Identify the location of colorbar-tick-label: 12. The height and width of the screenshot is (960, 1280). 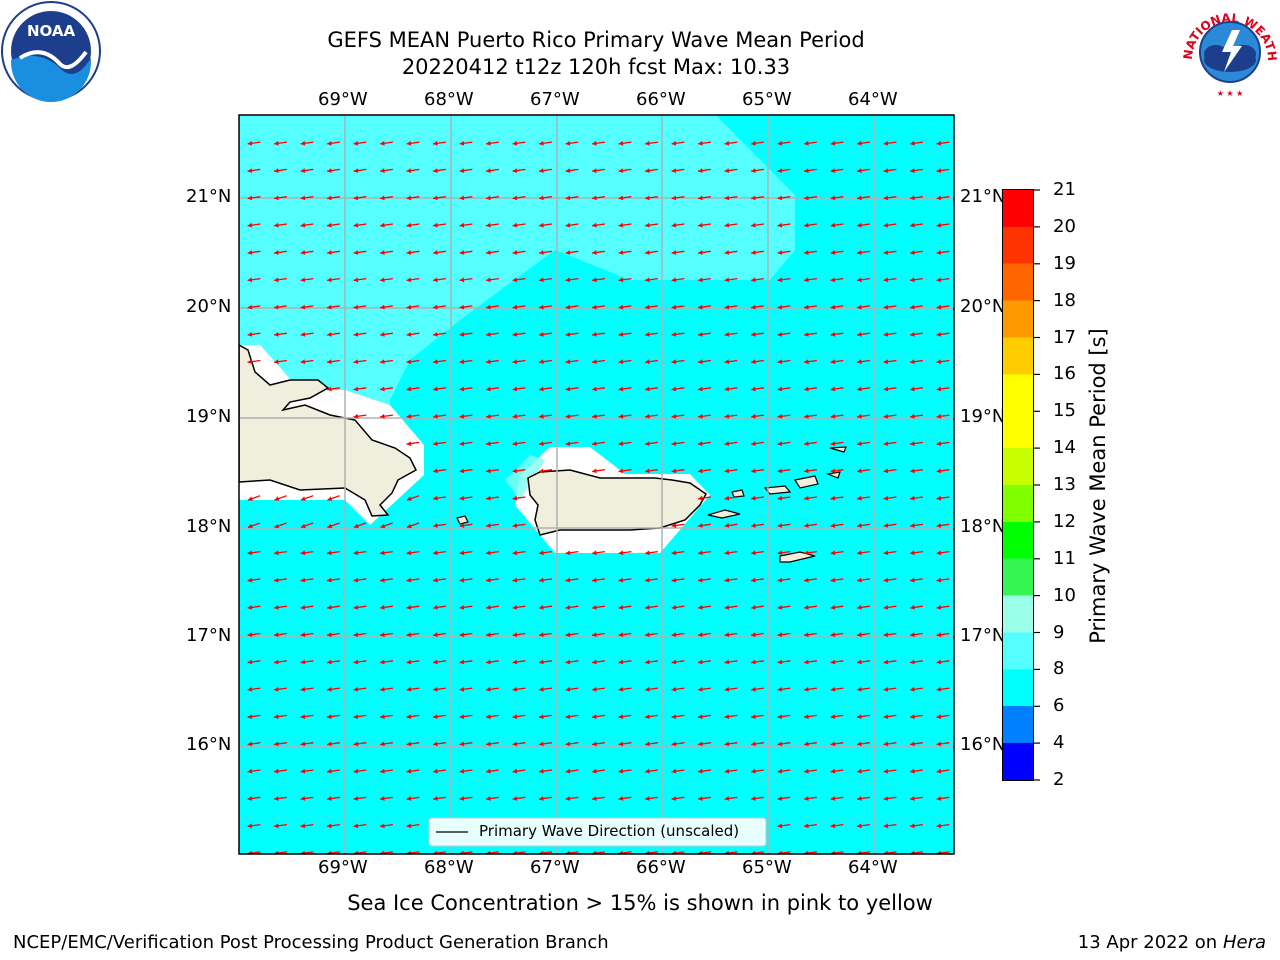
(1064, 521).